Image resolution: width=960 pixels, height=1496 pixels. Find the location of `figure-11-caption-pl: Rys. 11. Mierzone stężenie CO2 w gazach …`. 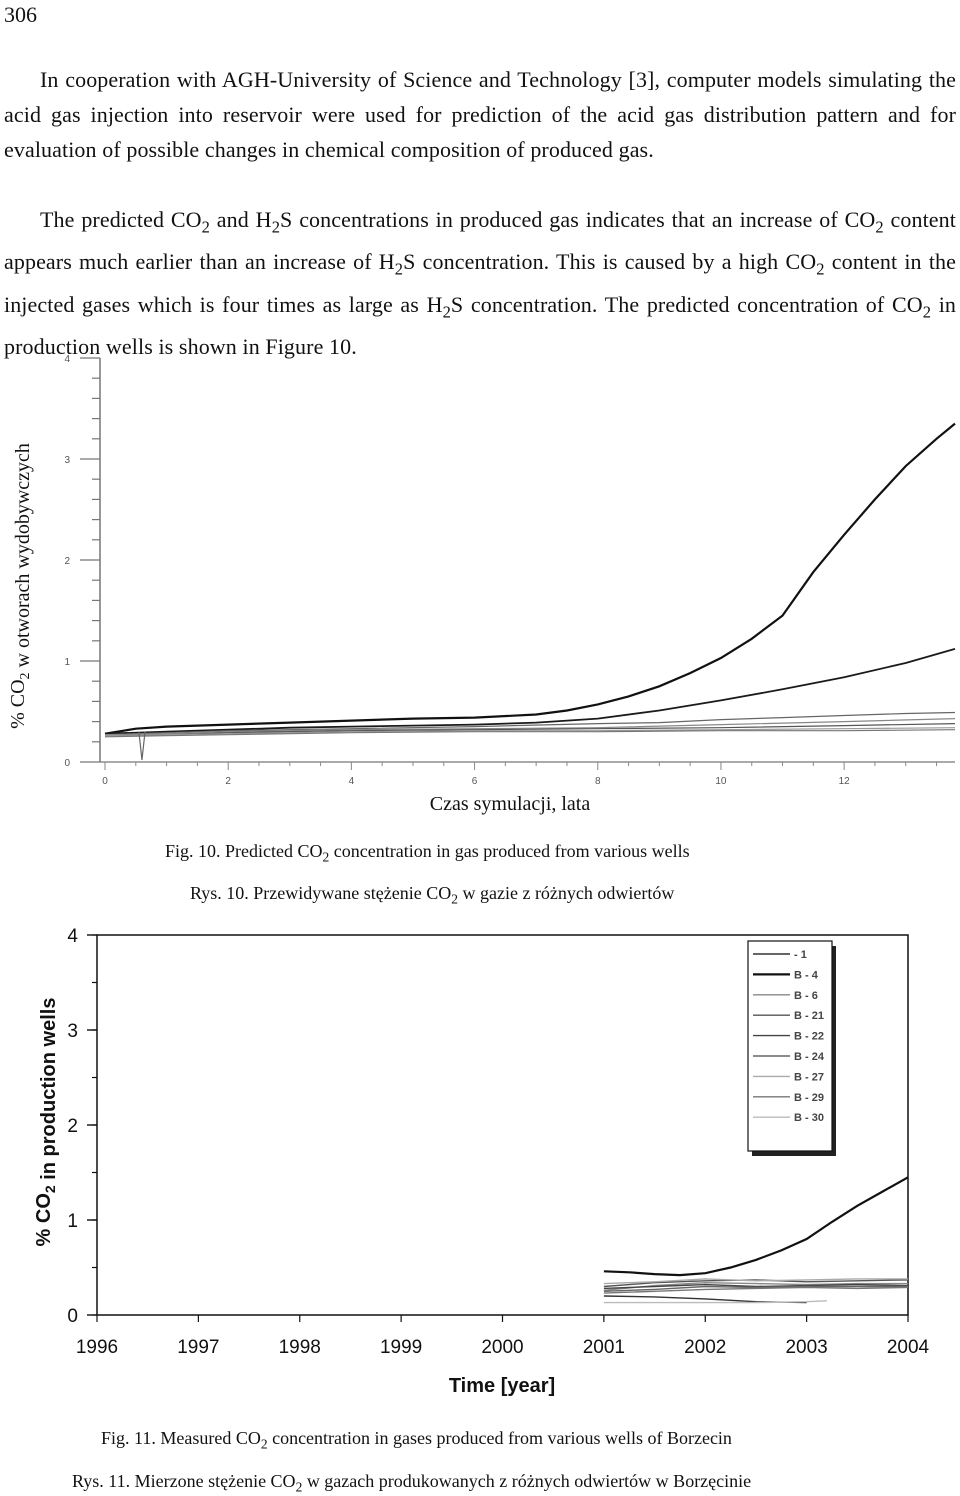

figure-11-caption-pl: Rys. 11. Mierzone stężenie CO2 w gazach … is located at coordinates (412, 1483).